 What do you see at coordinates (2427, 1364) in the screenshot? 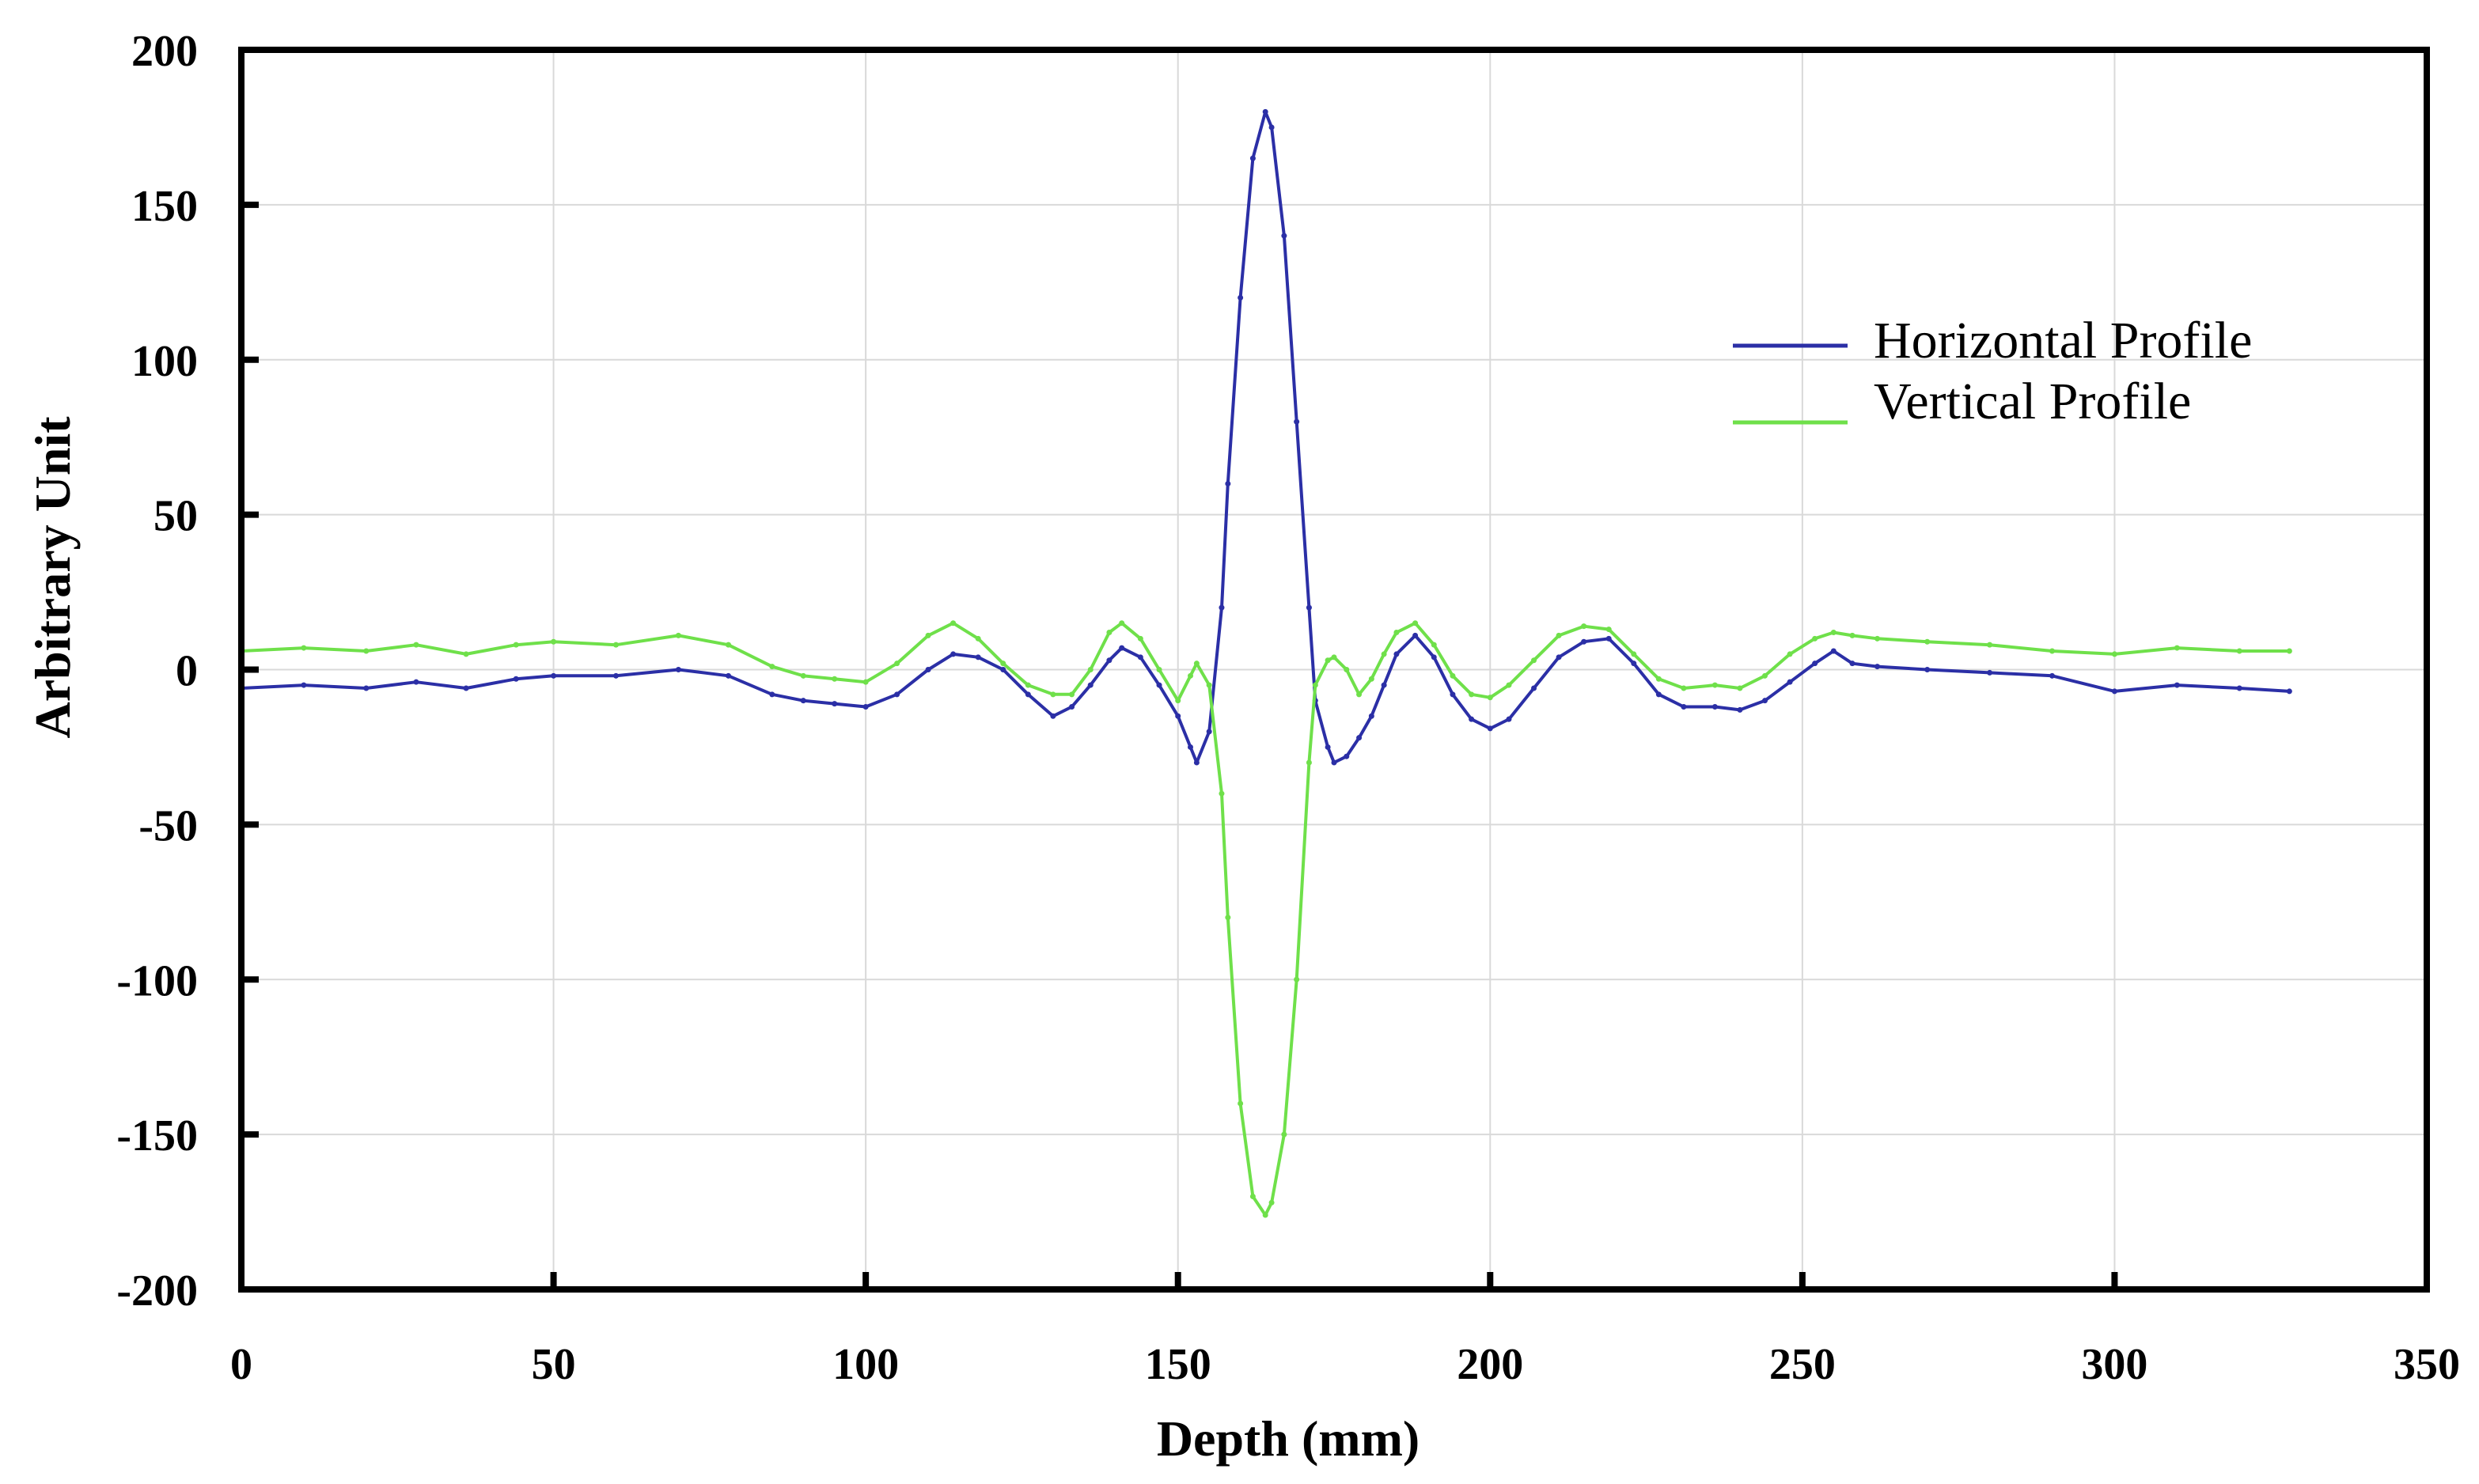
I see `x-tick-label: 350` at bounding box center [2427, 1364].